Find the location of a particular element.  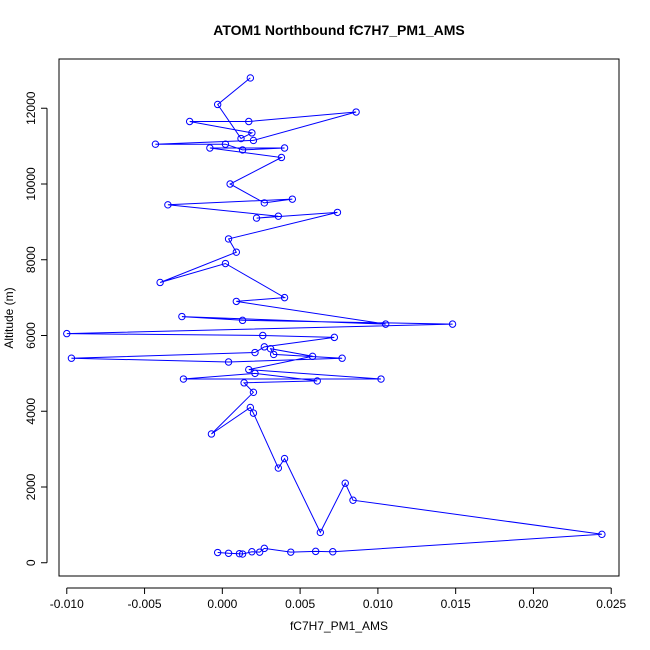

y-axis-label: Altitude (m) is located at coordinates (9, 317).